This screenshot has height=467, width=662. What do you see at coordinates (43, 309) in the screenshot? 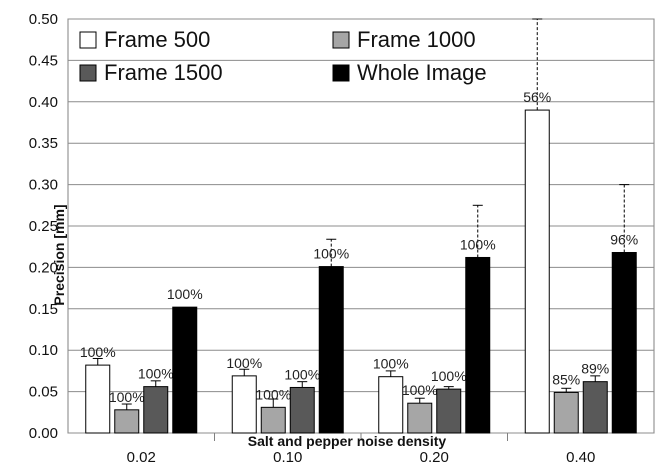
I see `y-tick-label-3: 0.15` at bounding box center [43, 309].